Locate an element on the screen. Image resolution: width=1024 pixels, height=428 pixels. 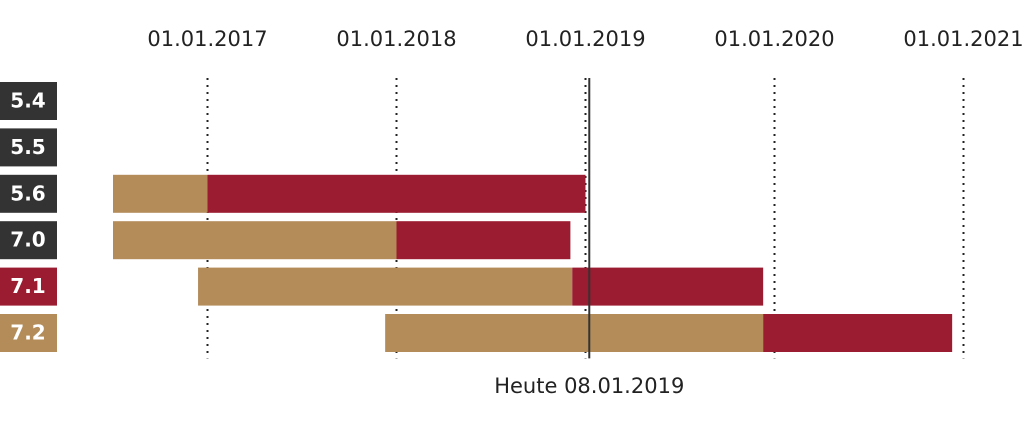
x-tick-label: 01.01.2019 is located at coordinates (585, 39).